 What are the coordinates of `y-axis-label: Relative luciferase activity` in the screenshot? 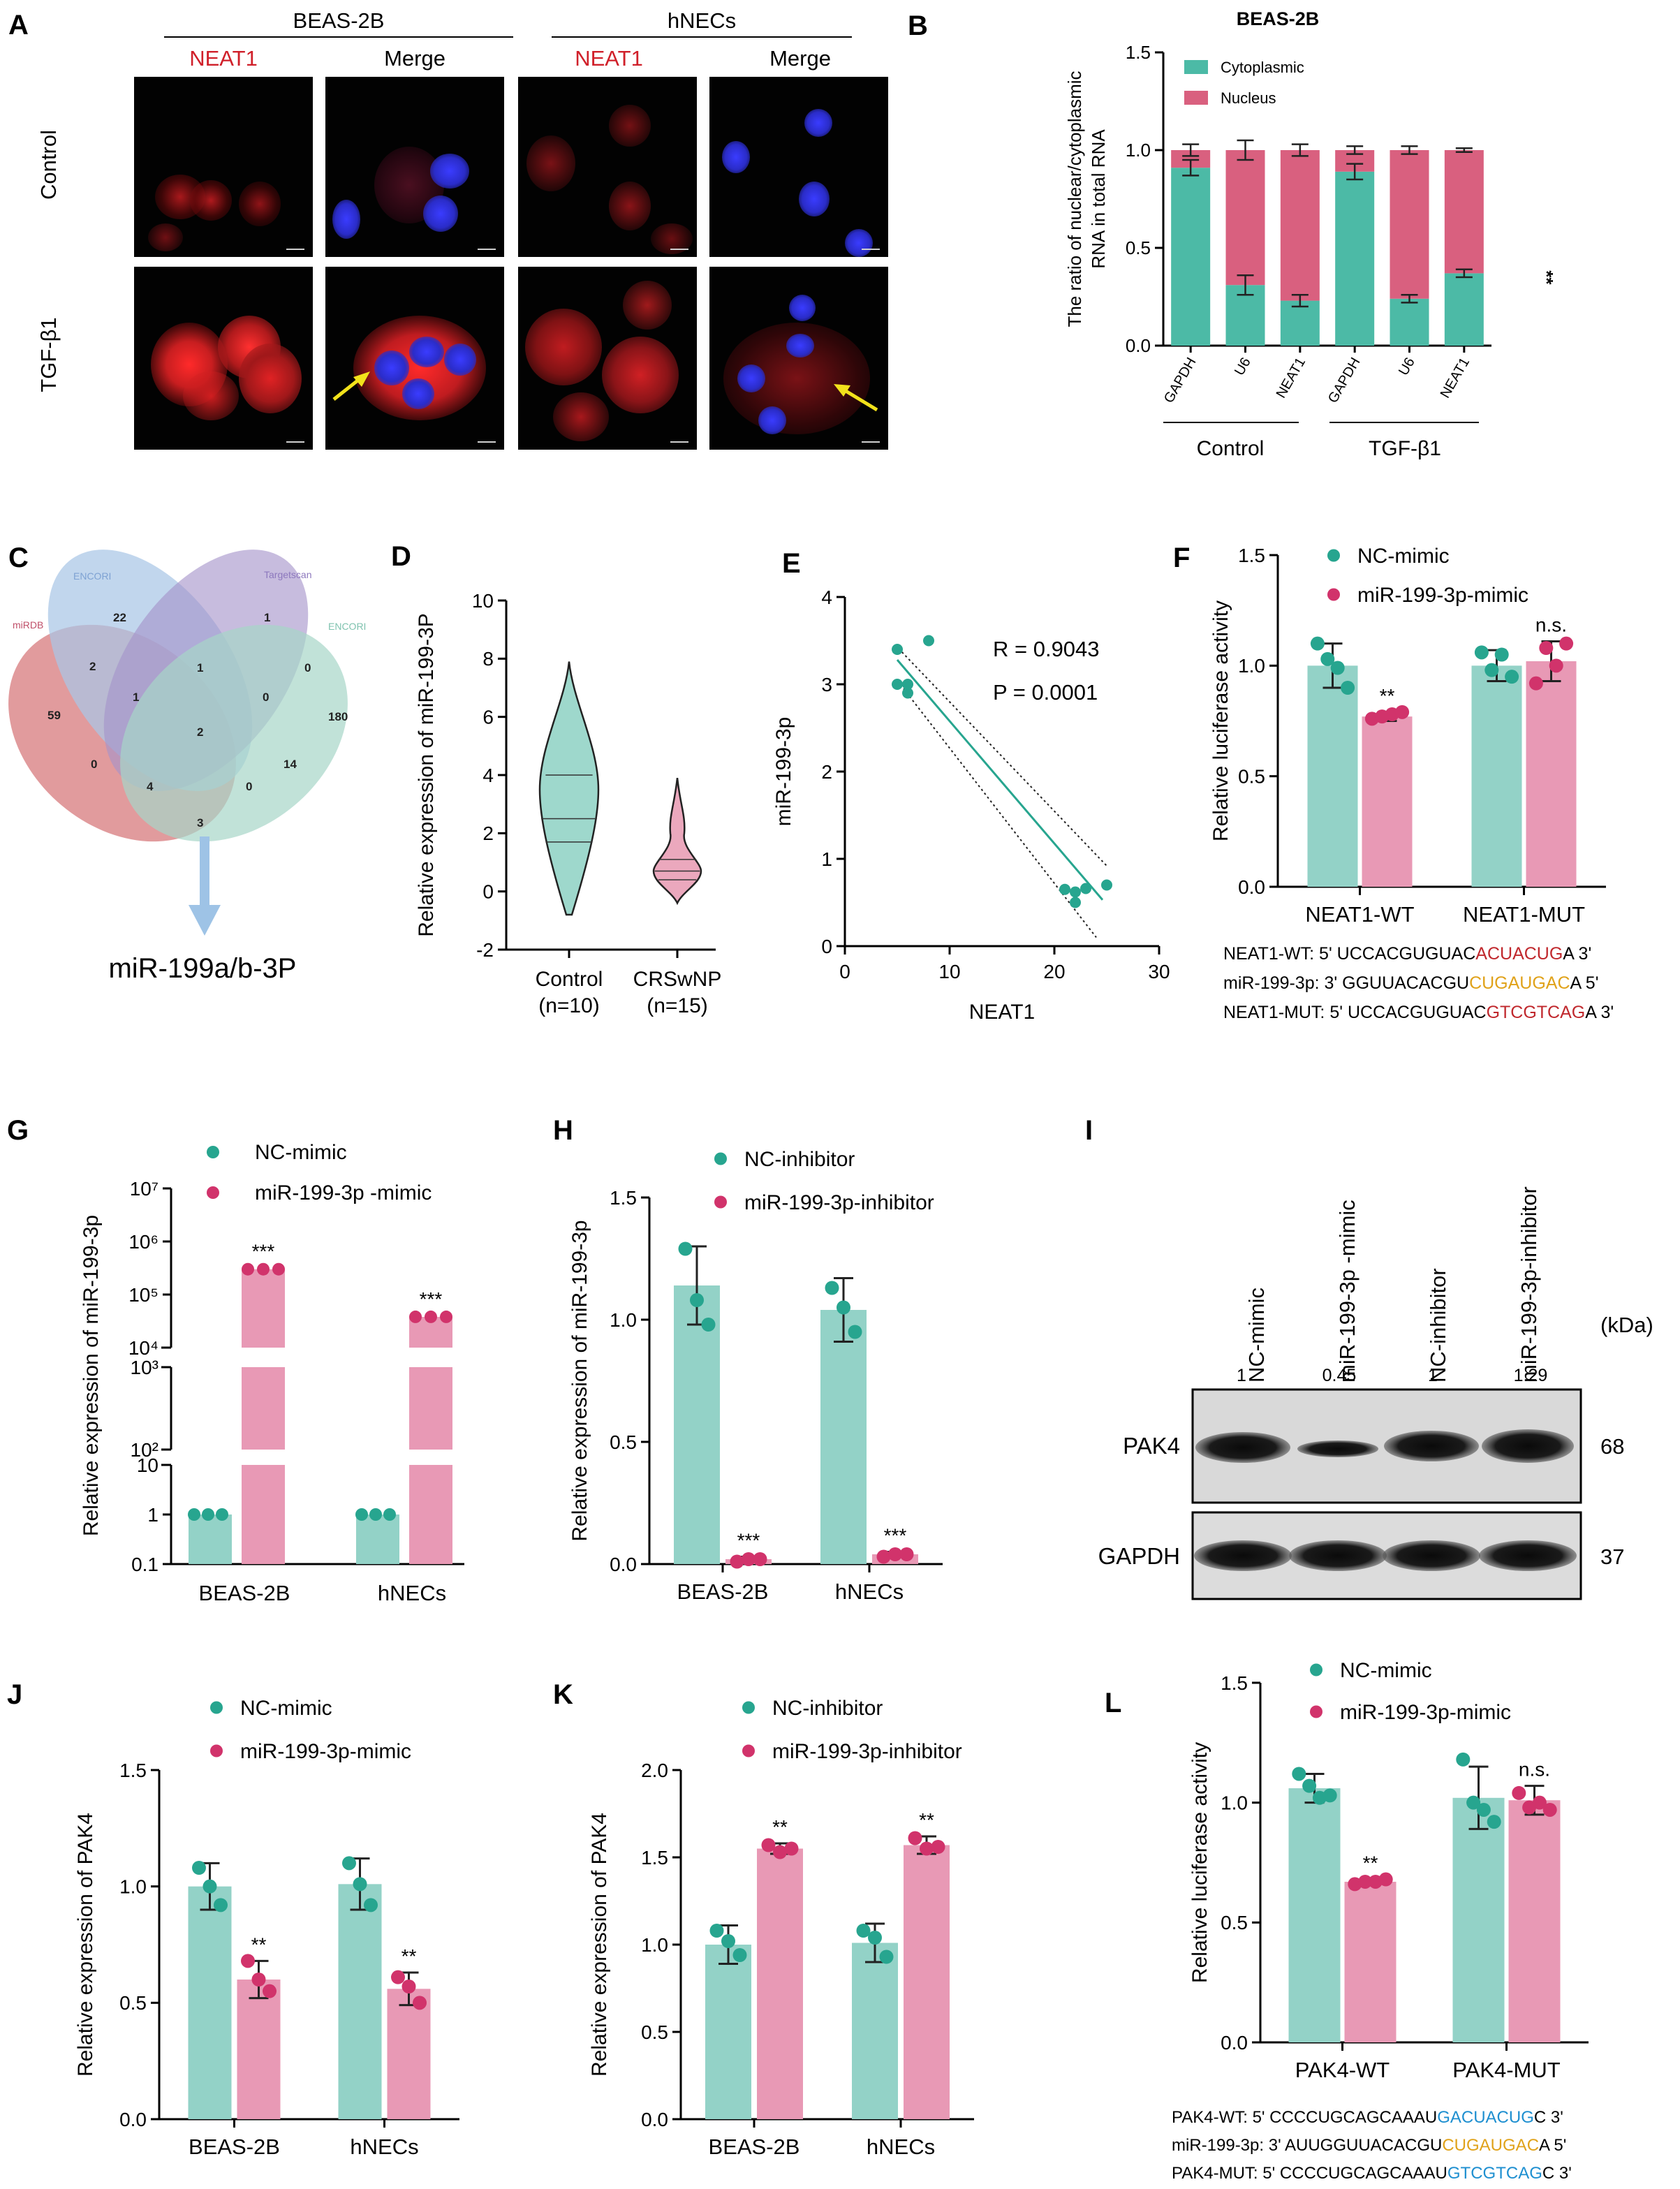 It's located at (1221, 720).